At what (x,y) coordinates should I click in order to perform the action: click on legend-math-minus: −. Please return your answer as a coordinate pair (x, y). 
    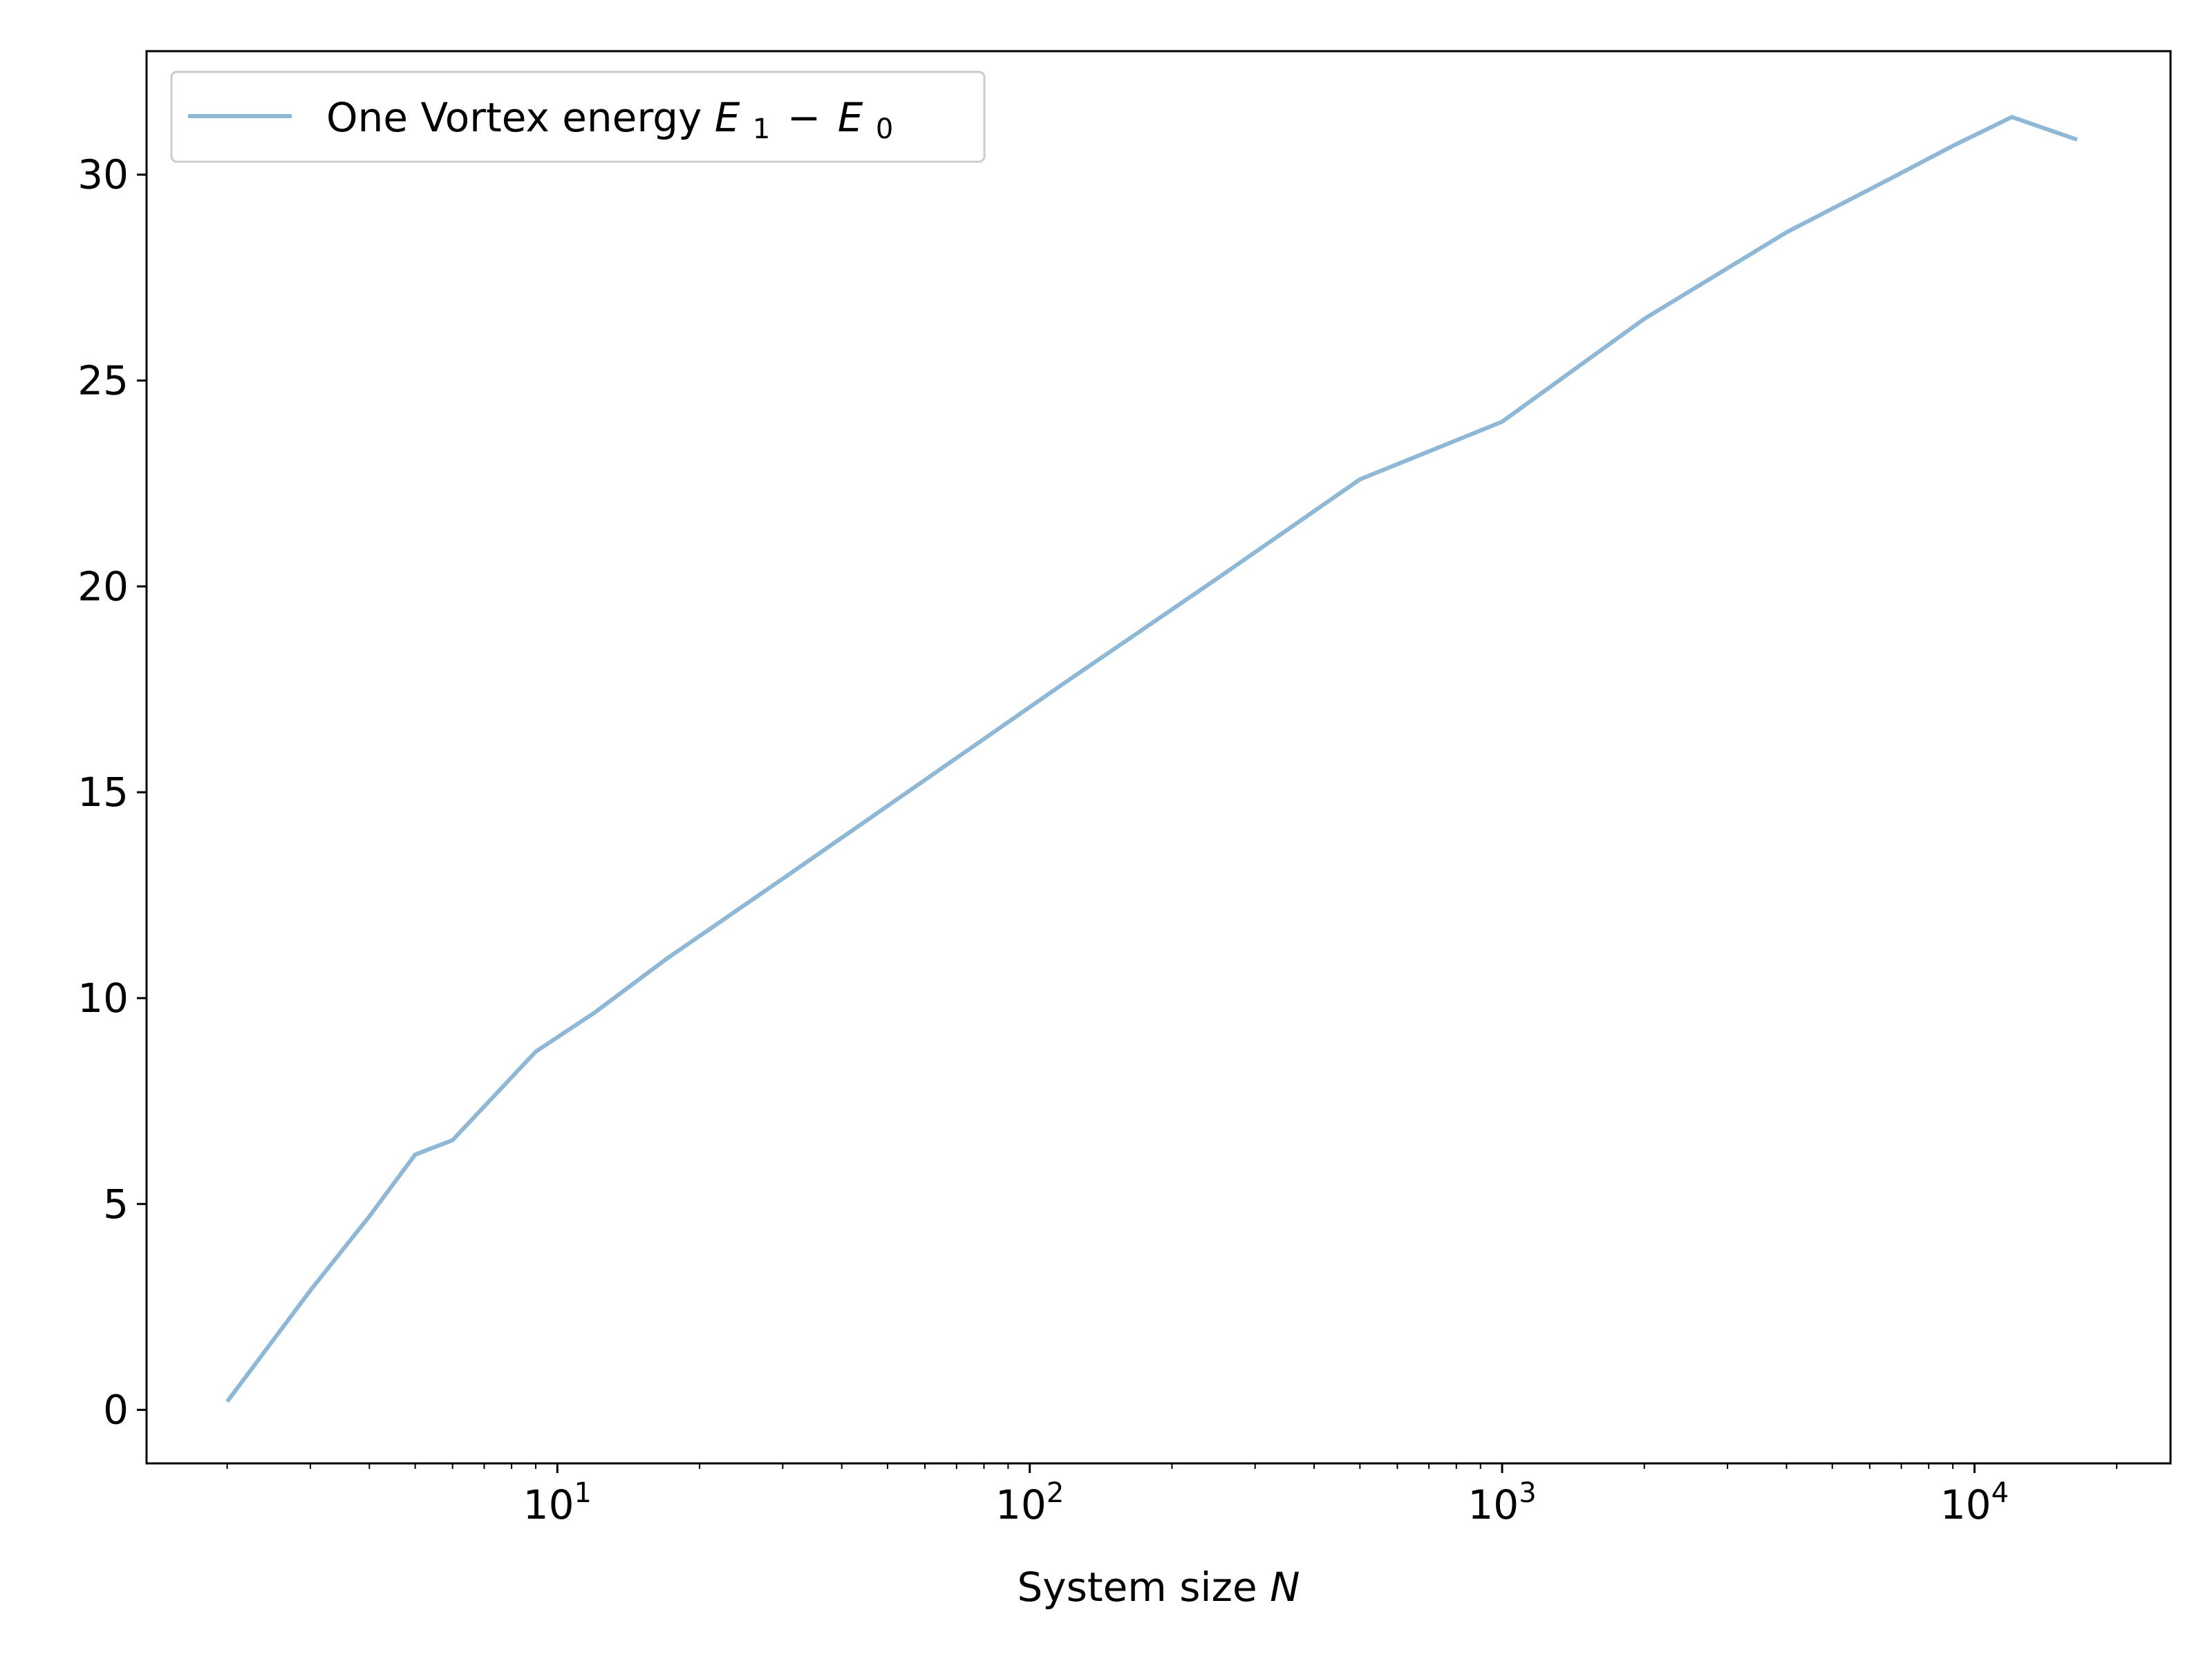
    Looking at the image, I should click on (804, 118).